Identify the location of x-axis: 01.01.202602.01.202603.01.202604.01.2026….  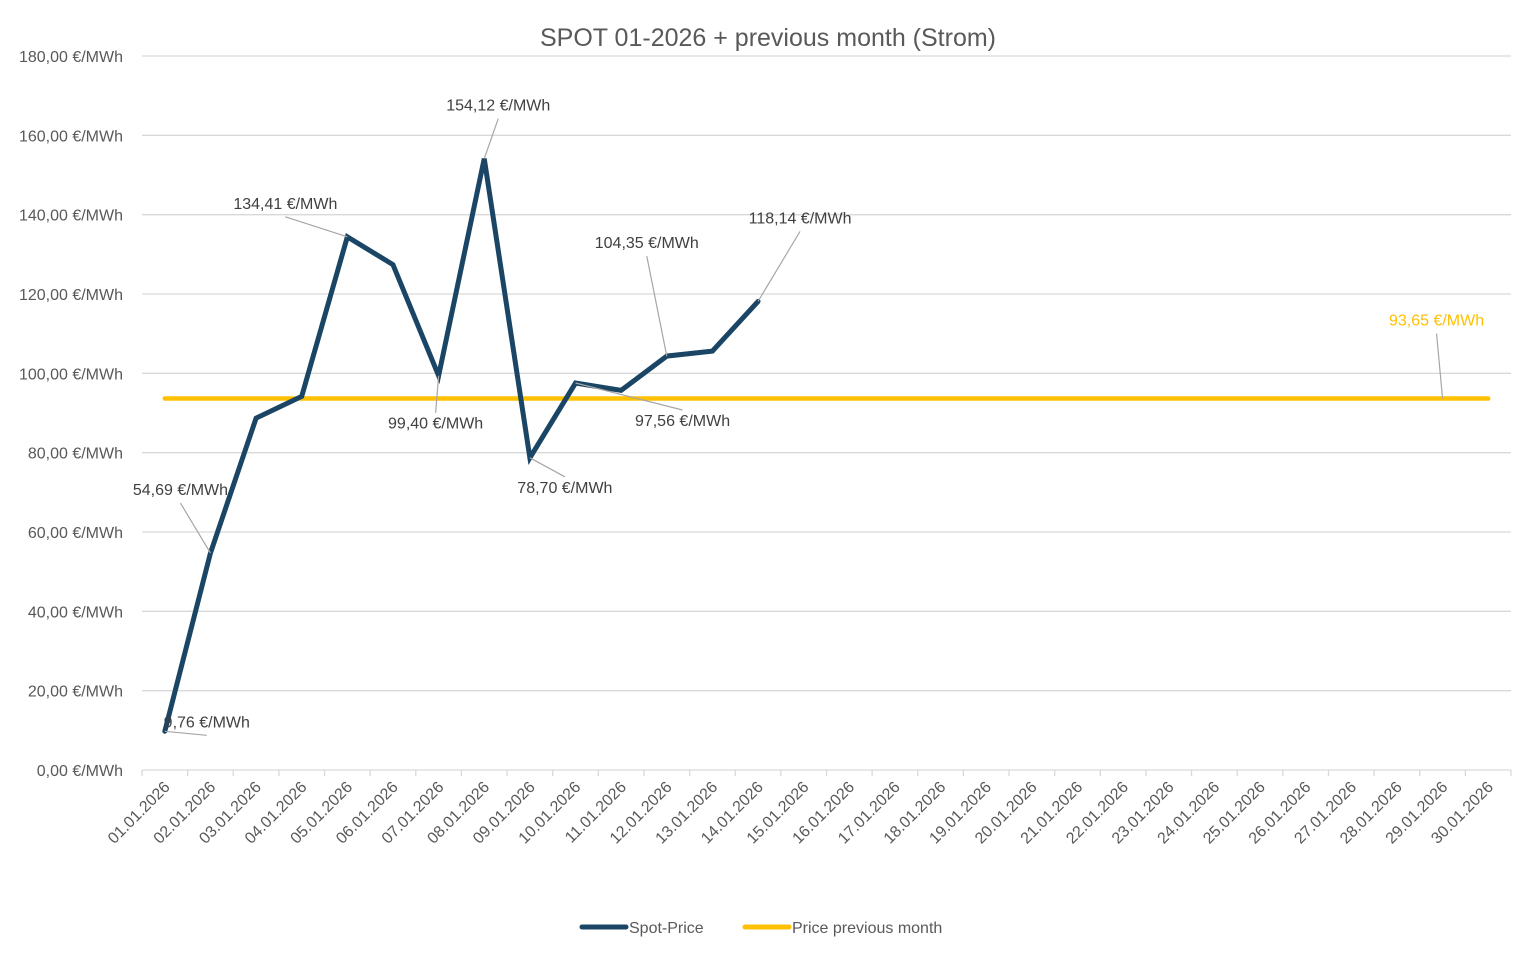
(808, 808).